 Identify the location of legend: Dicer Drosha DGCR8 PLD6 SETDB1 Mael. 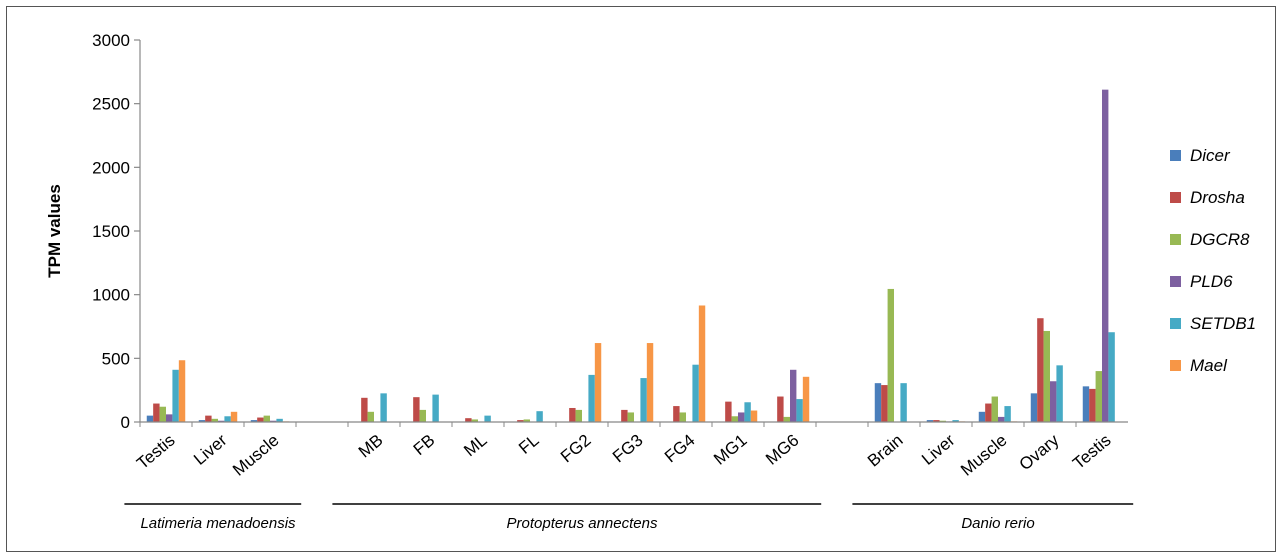
(1213, 260).